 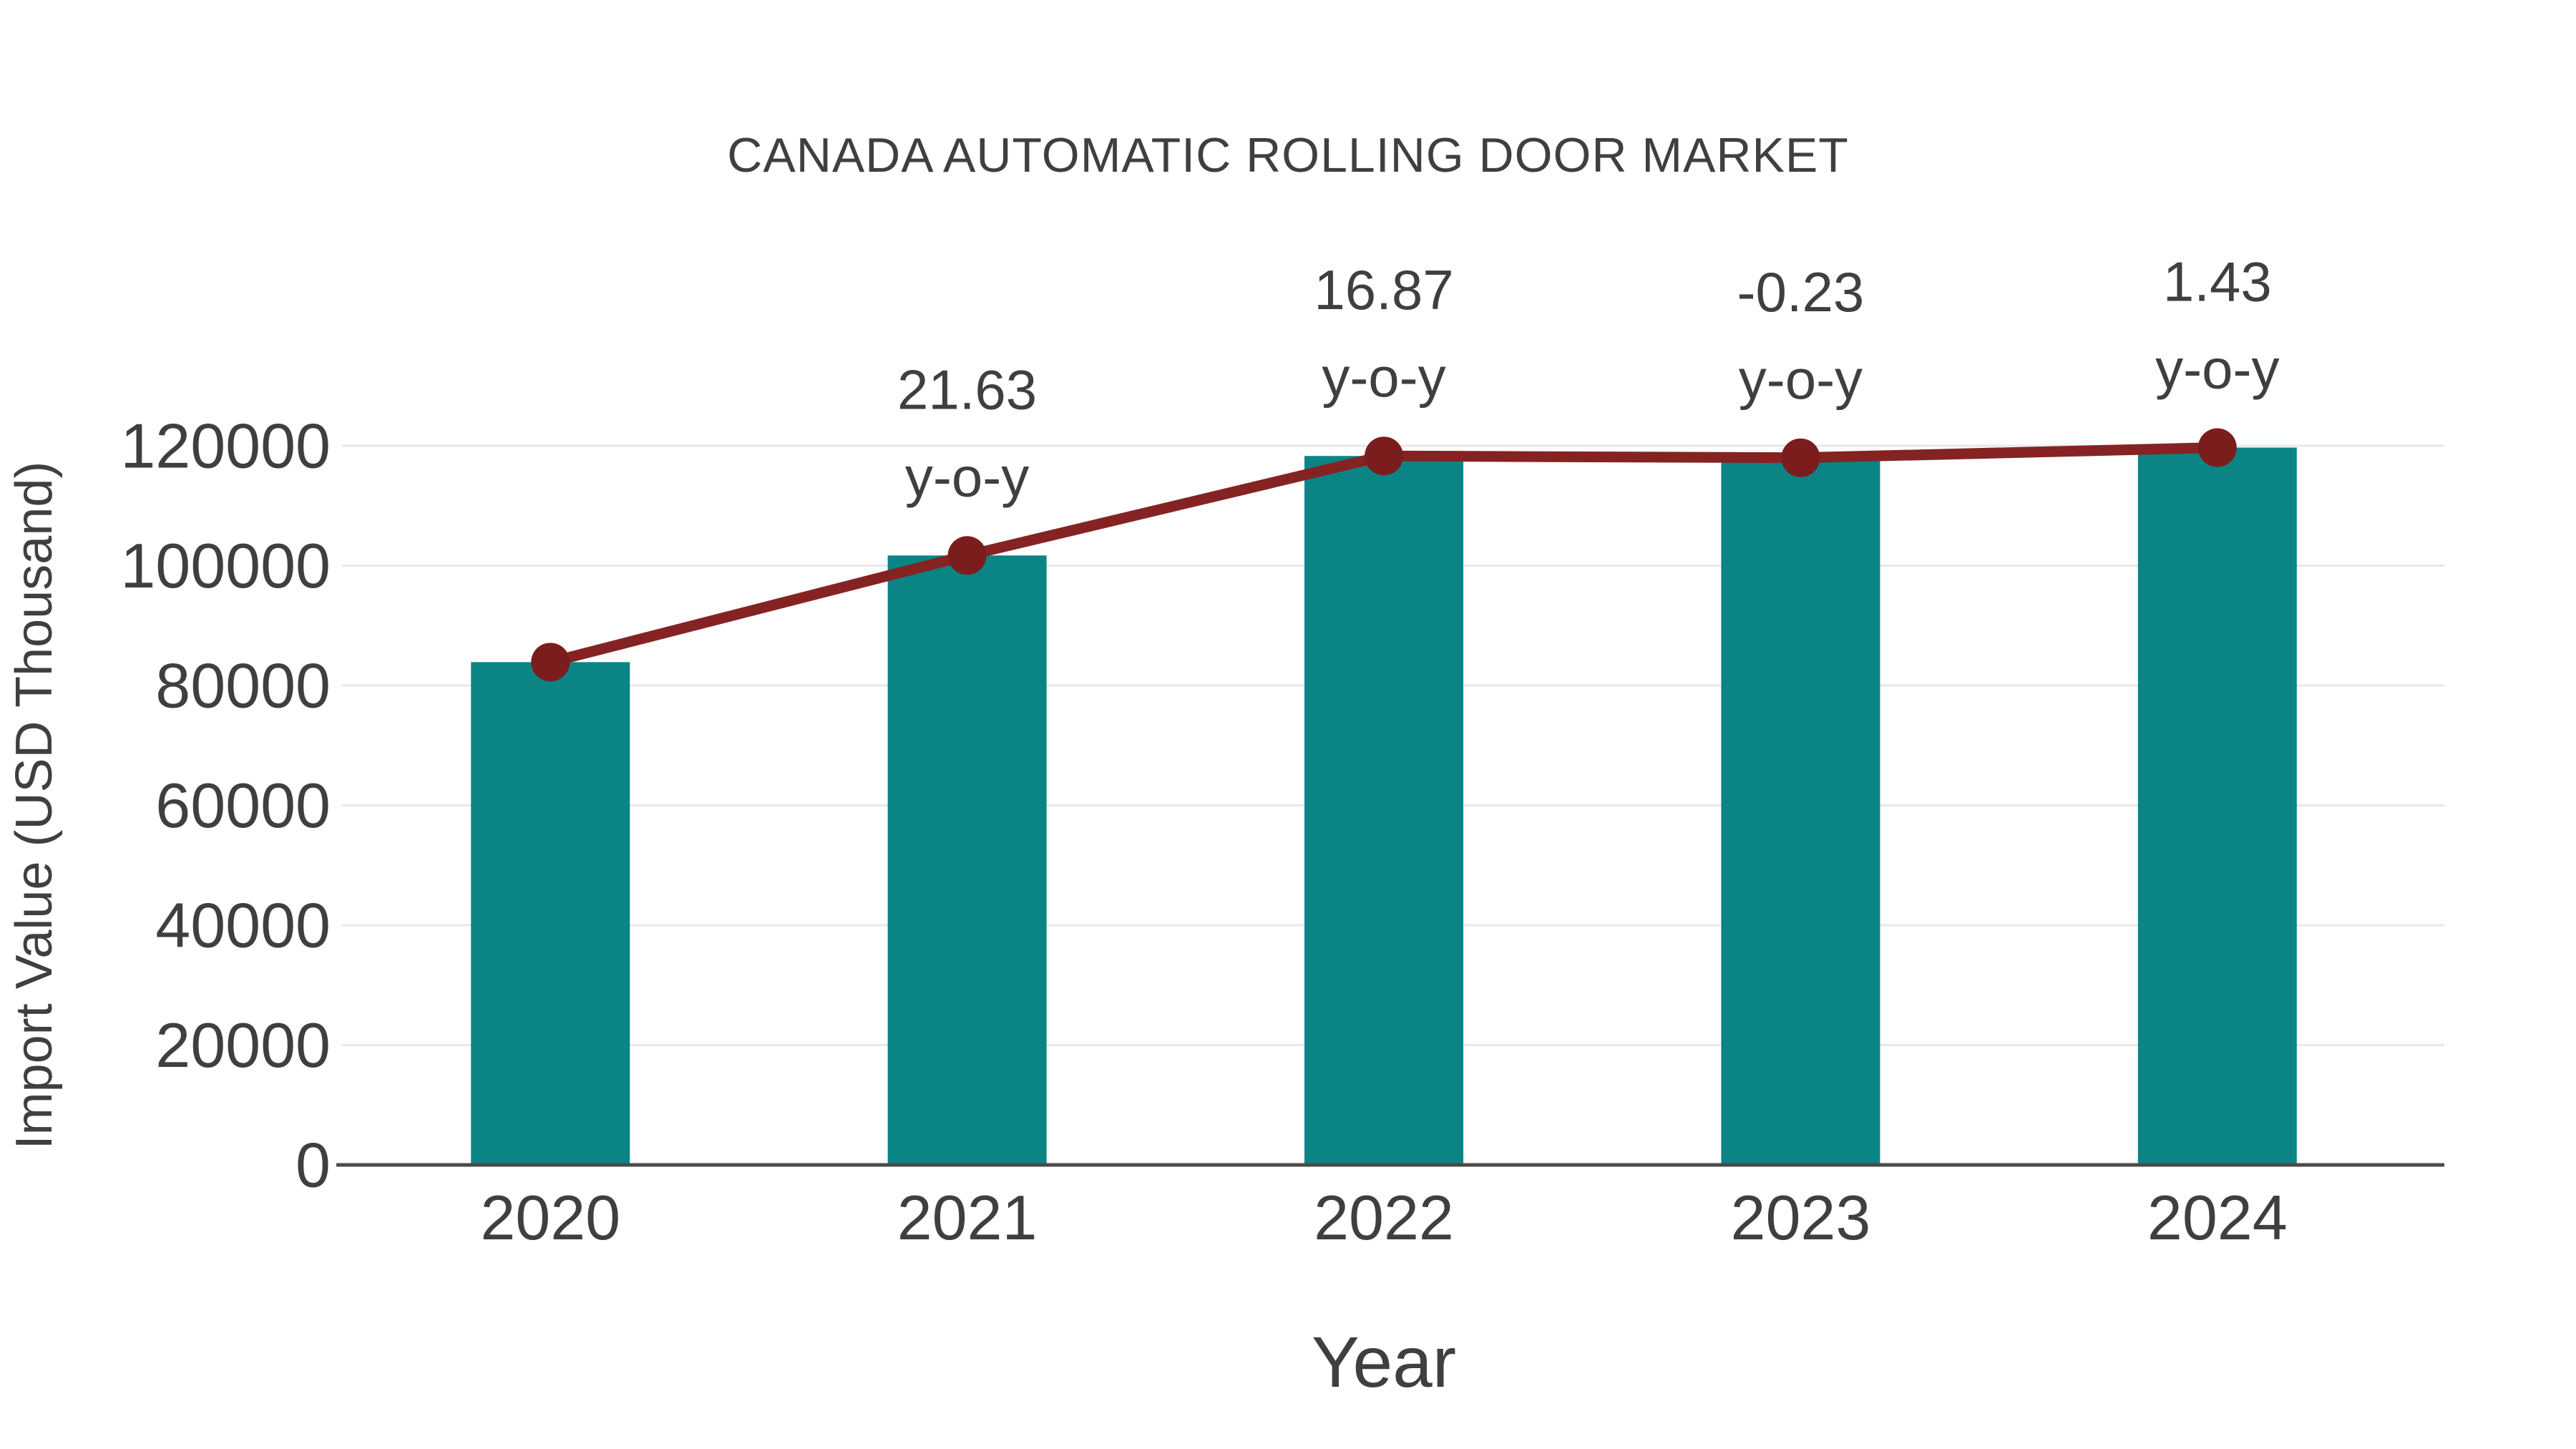 What do you see at coordinates (1384, 456) in the screenshot?
I see `data-point-marker-2022` at bounding box center [1384, 456].